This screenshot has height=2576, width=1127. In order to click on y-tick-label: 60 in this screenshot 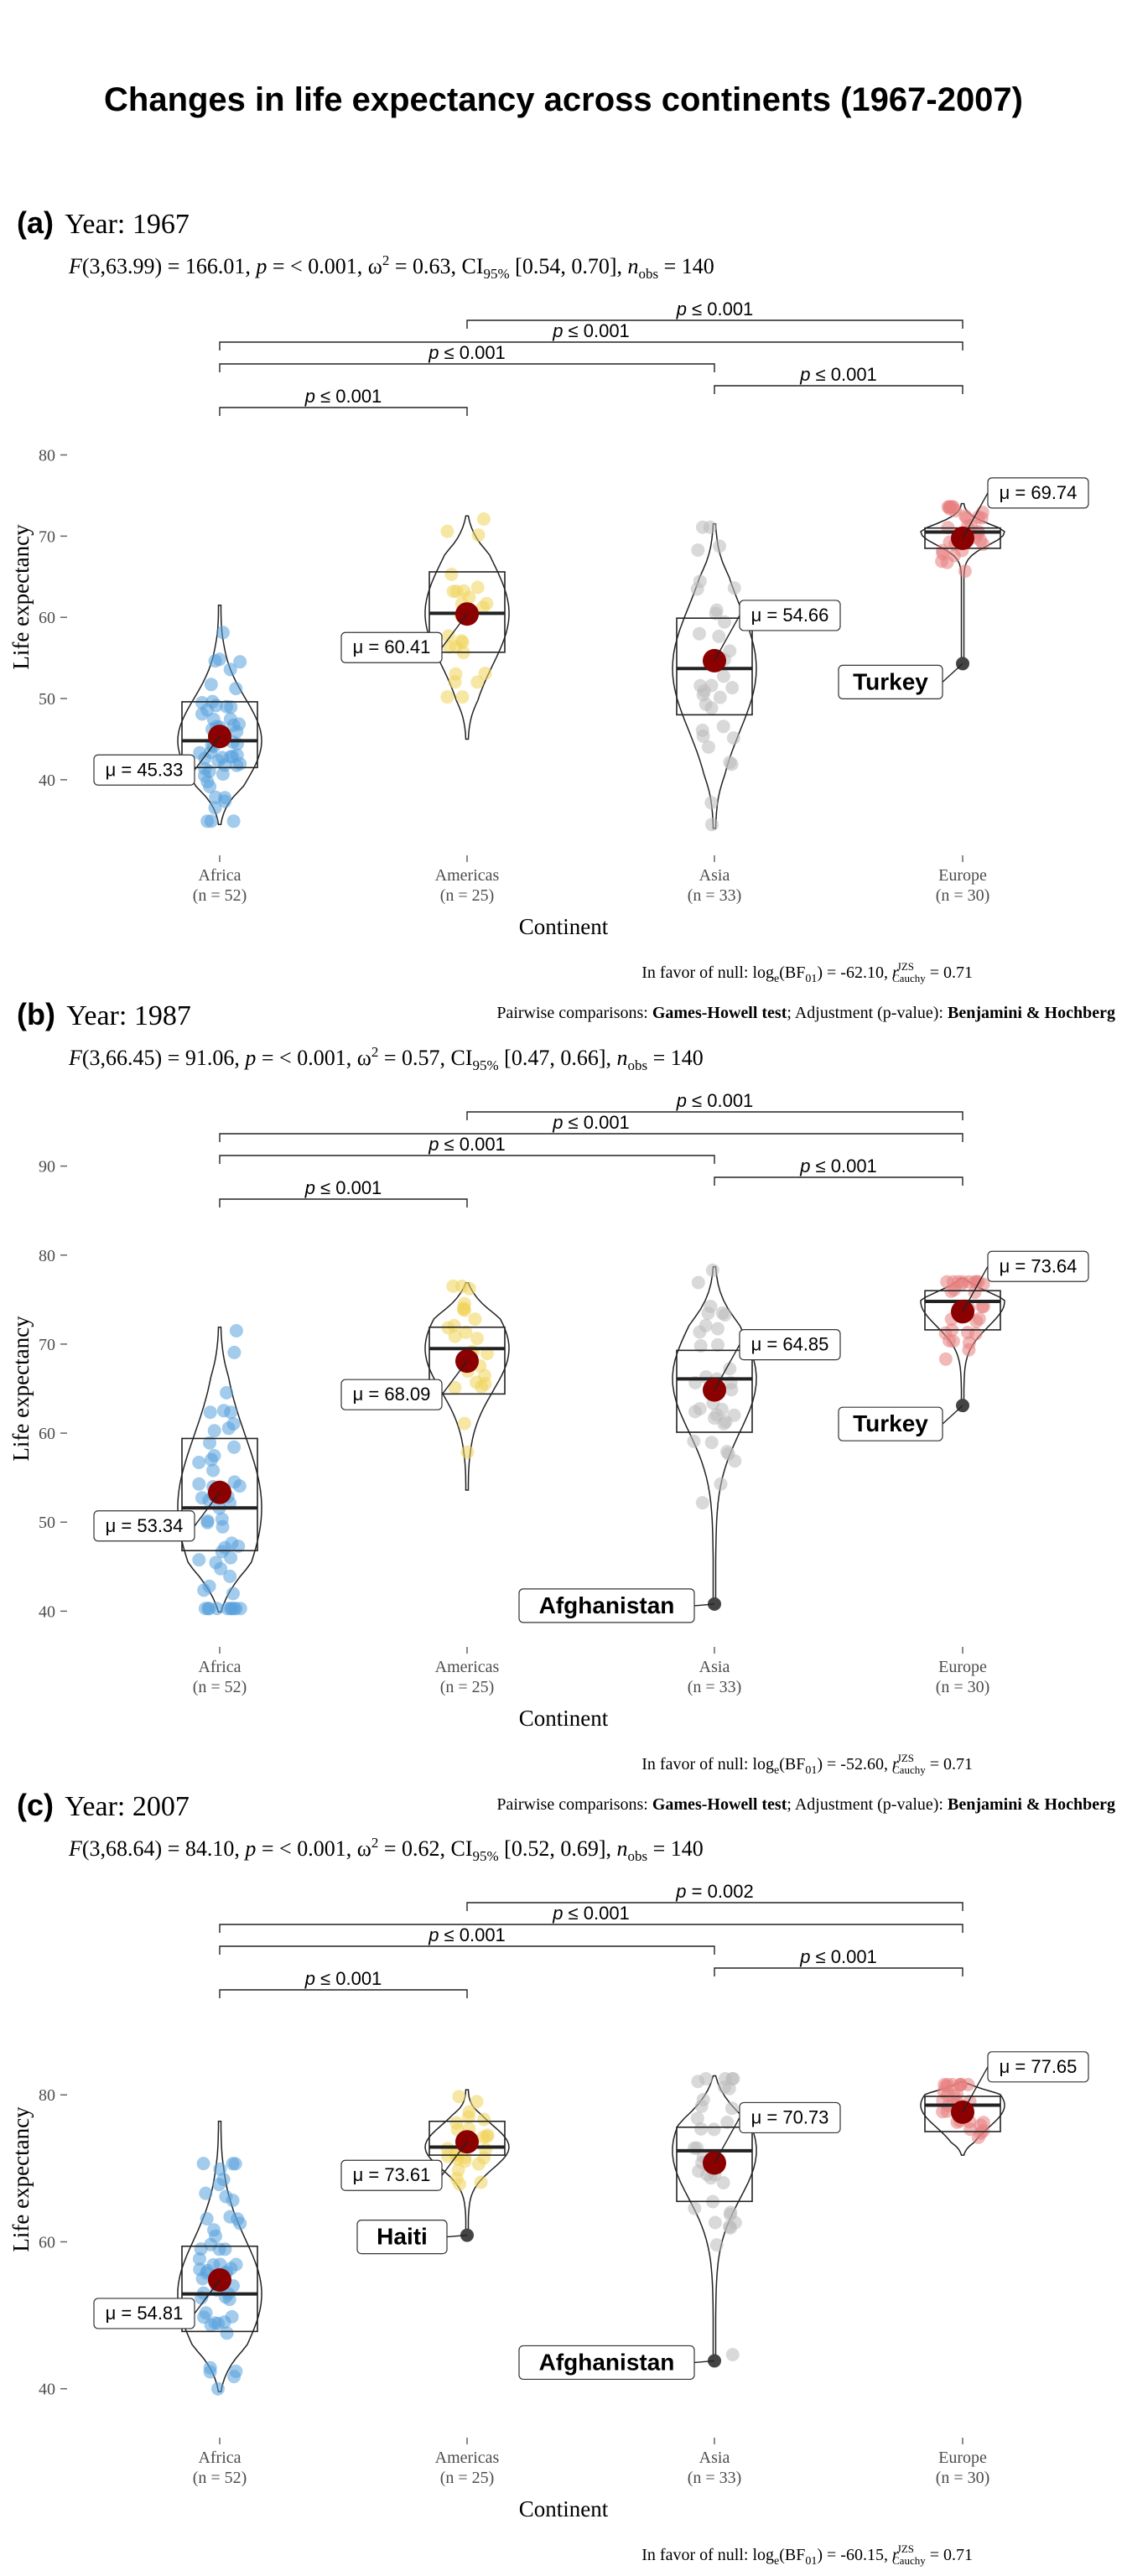, I will do `click(47, 1434)`.